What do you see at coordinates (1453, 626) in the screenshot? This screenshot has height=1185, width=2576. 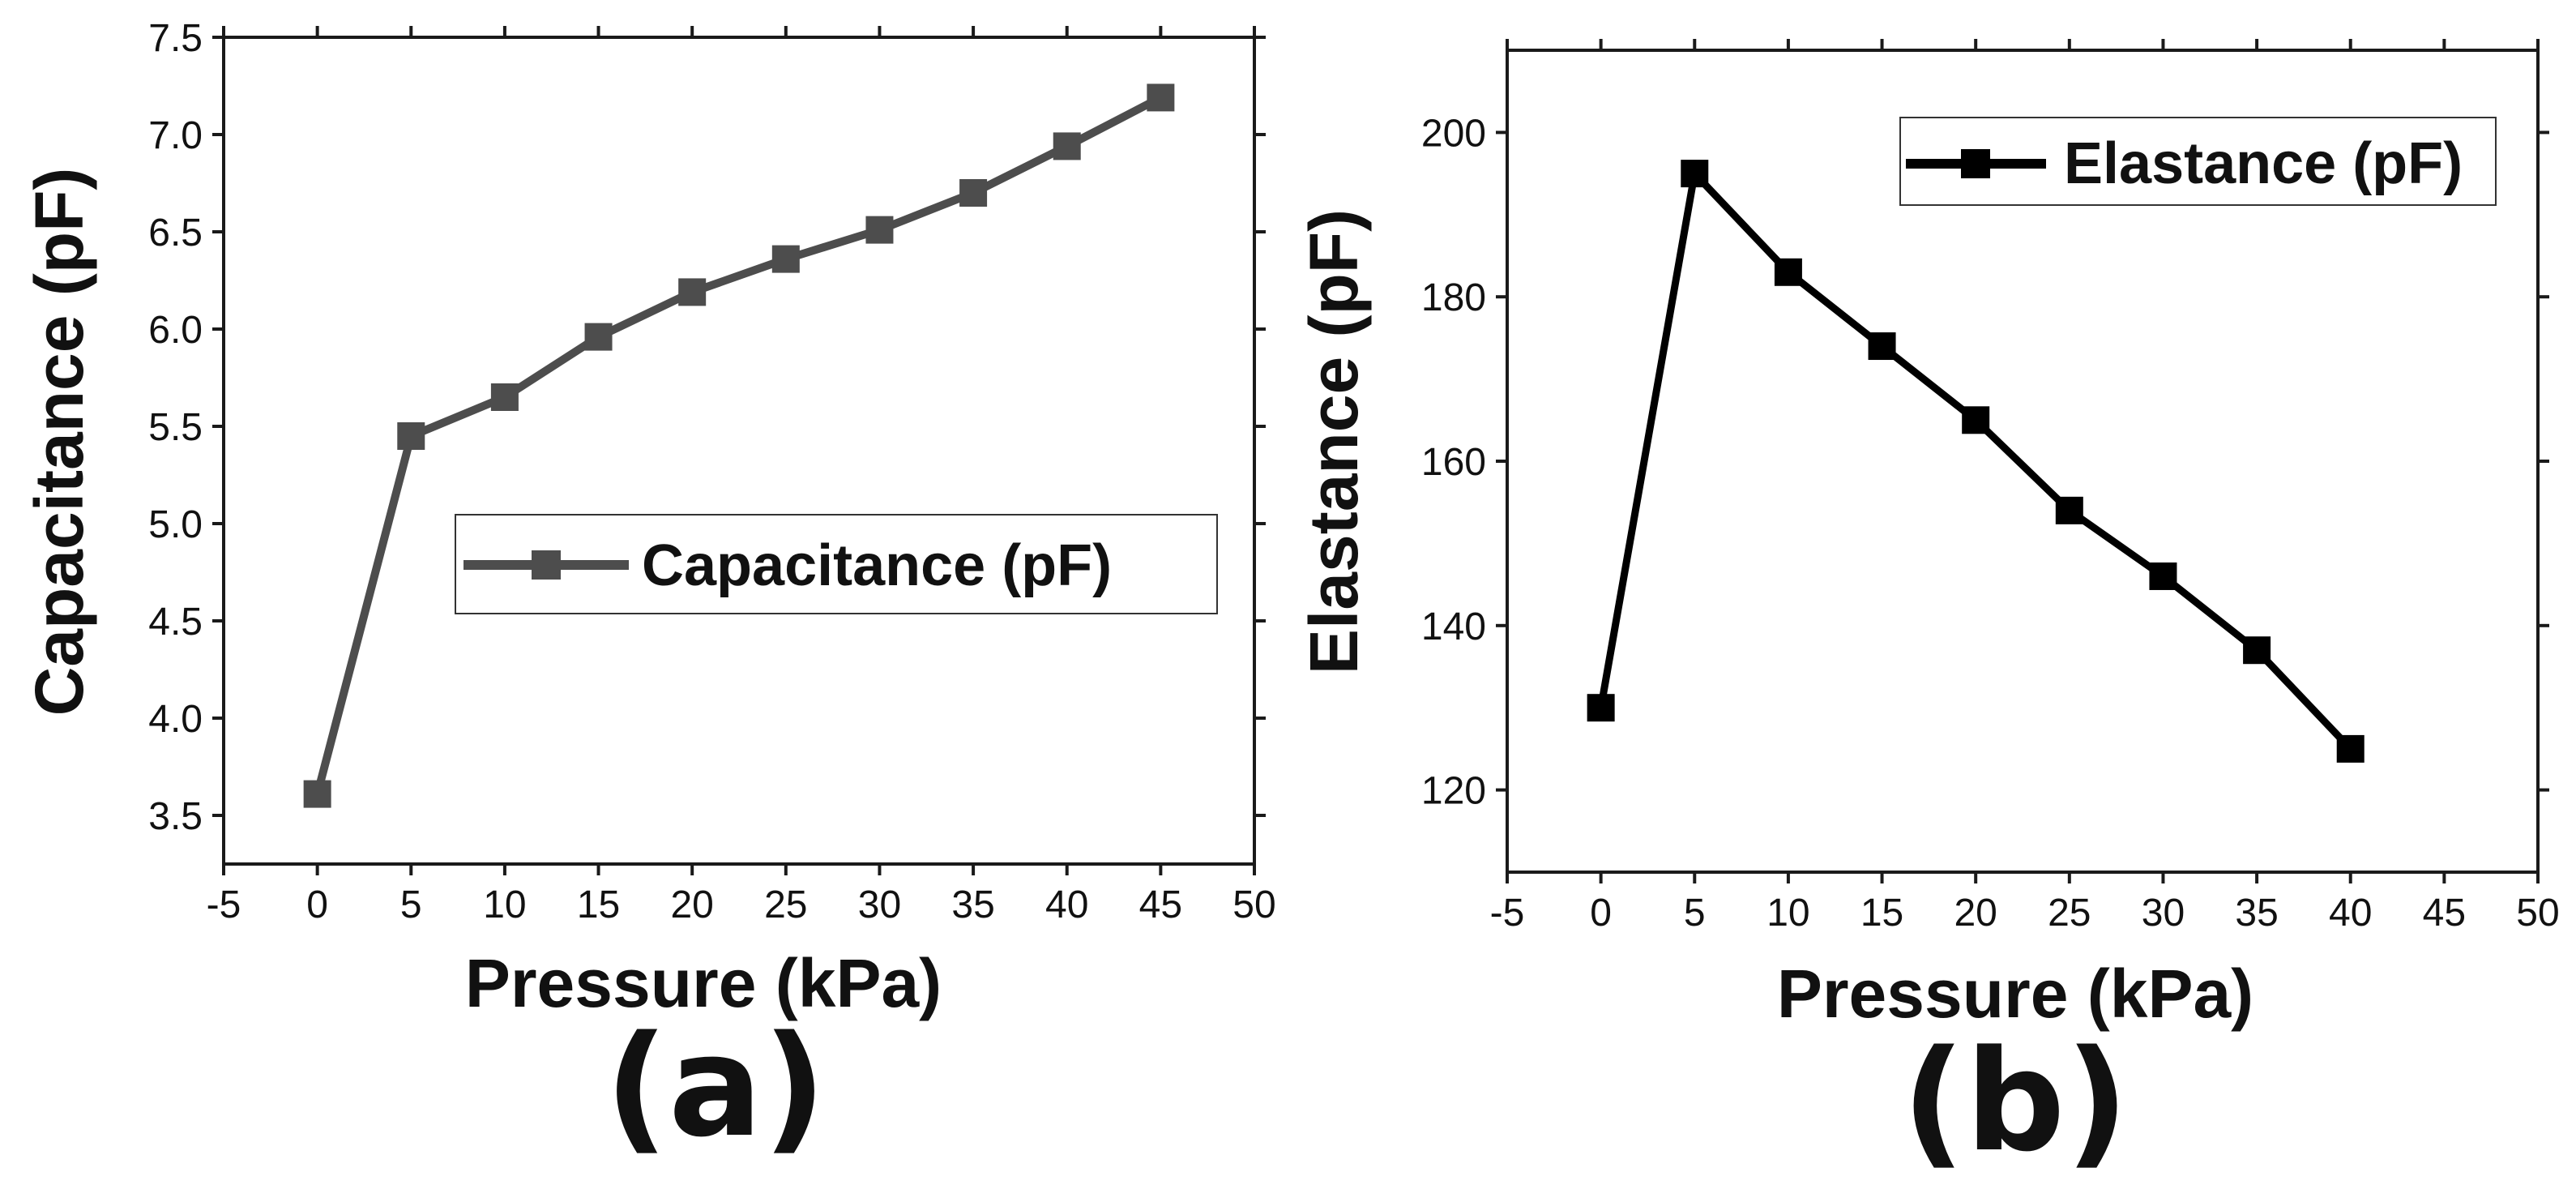 I see `y-tick-label-b: 140` at bounding box center [1453, 626].